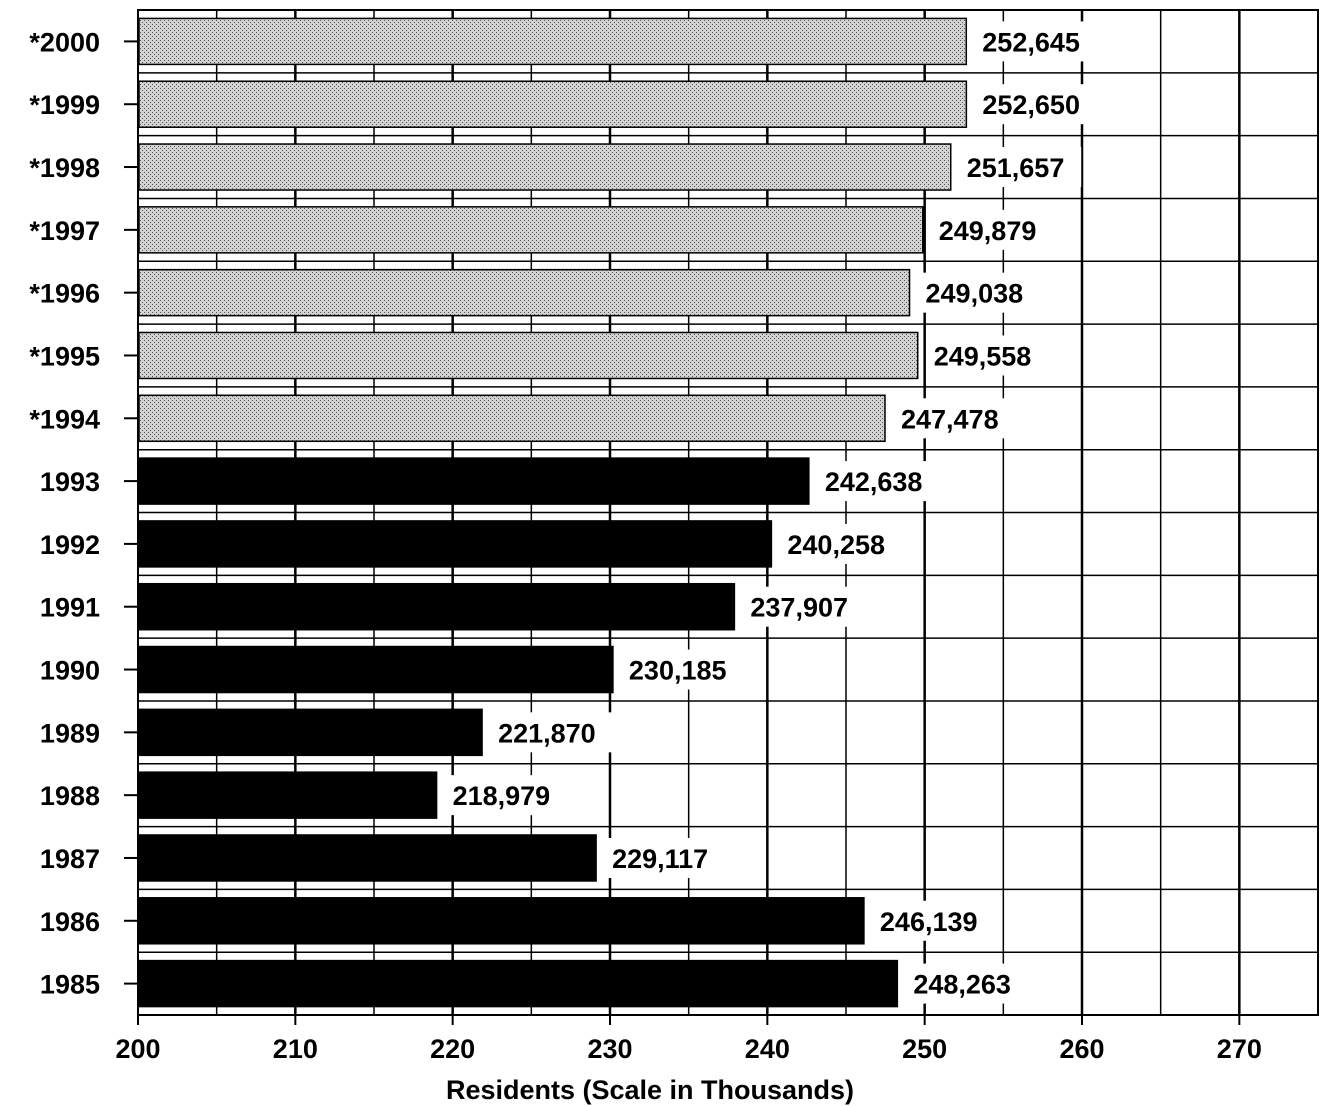 This screenshot has height=1106, width=1320. Describe the element at coordinates (1016, 168) in the screenshot. I see `value-label: 251,657` at that location.